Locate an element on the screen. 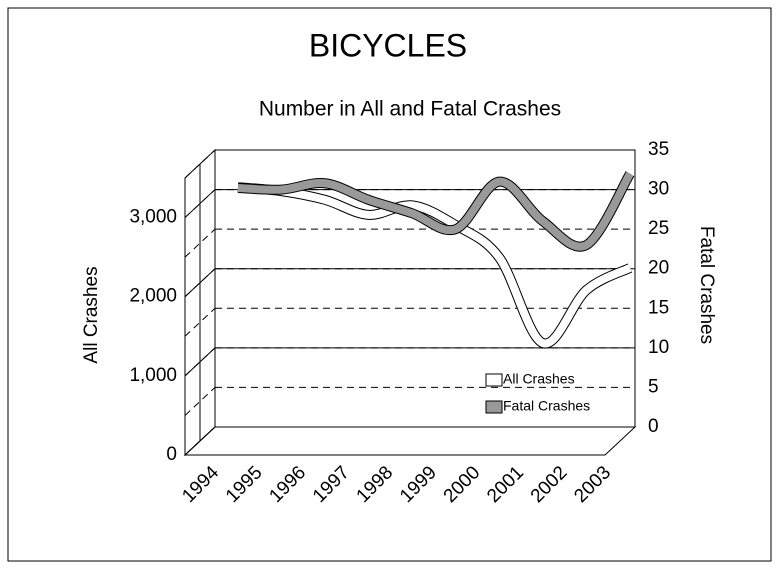 Image resolution: width=781 pixels, height=571 pixels. legend-label: All Crashes is located at coordinates (539, 379).